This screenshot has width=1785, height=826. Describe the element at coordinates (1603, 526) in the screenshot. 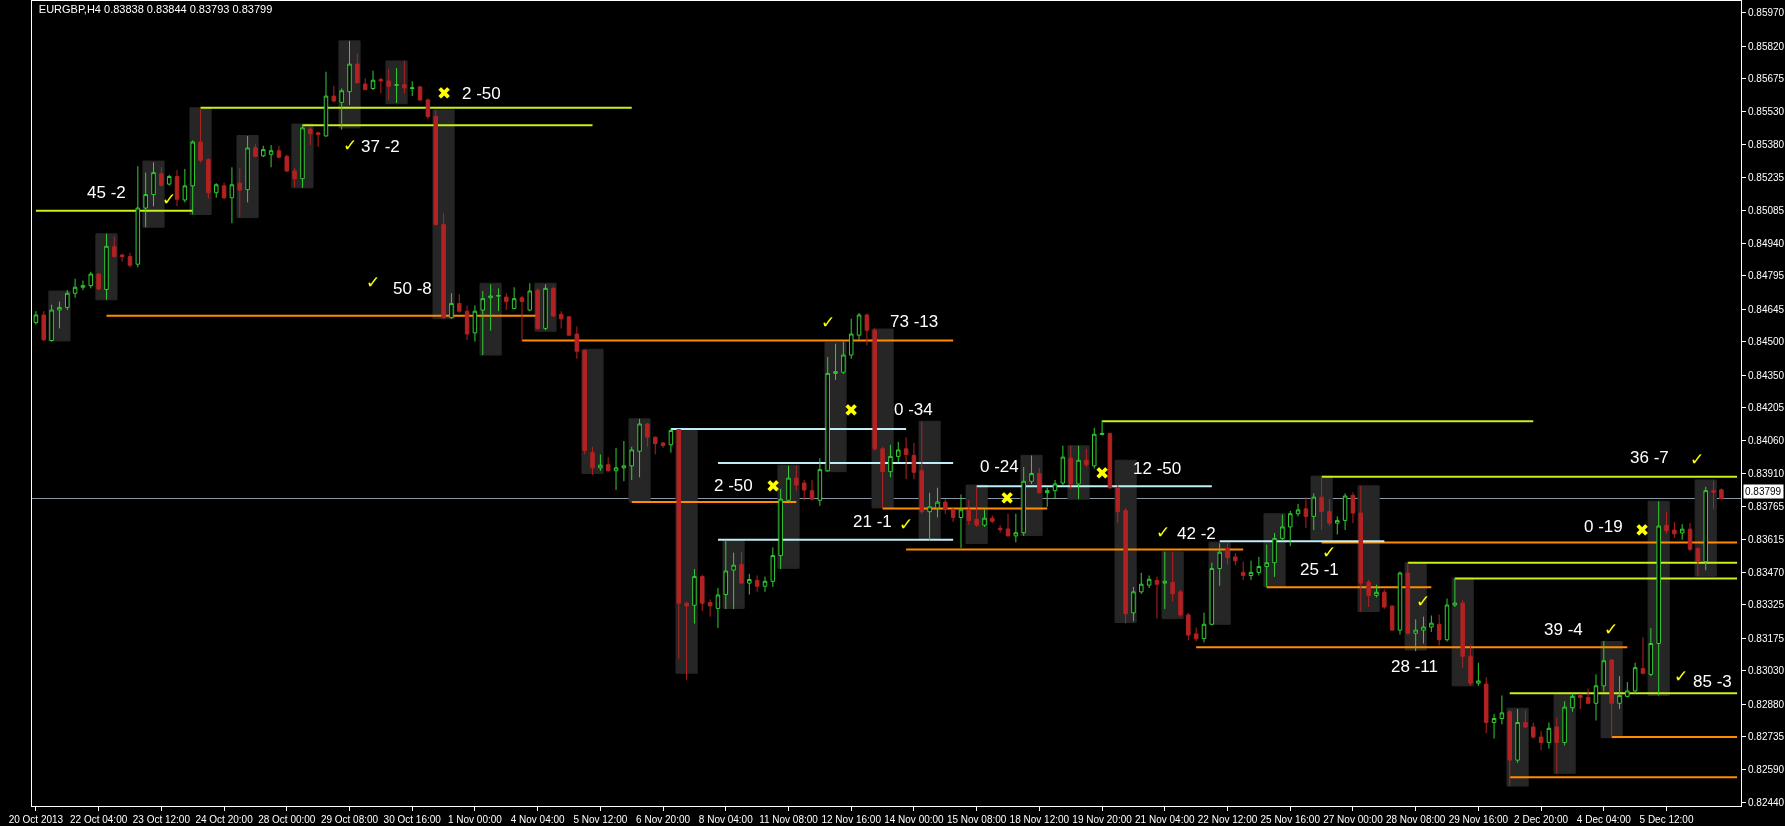

I see `annotation: 0 -19` at that location.